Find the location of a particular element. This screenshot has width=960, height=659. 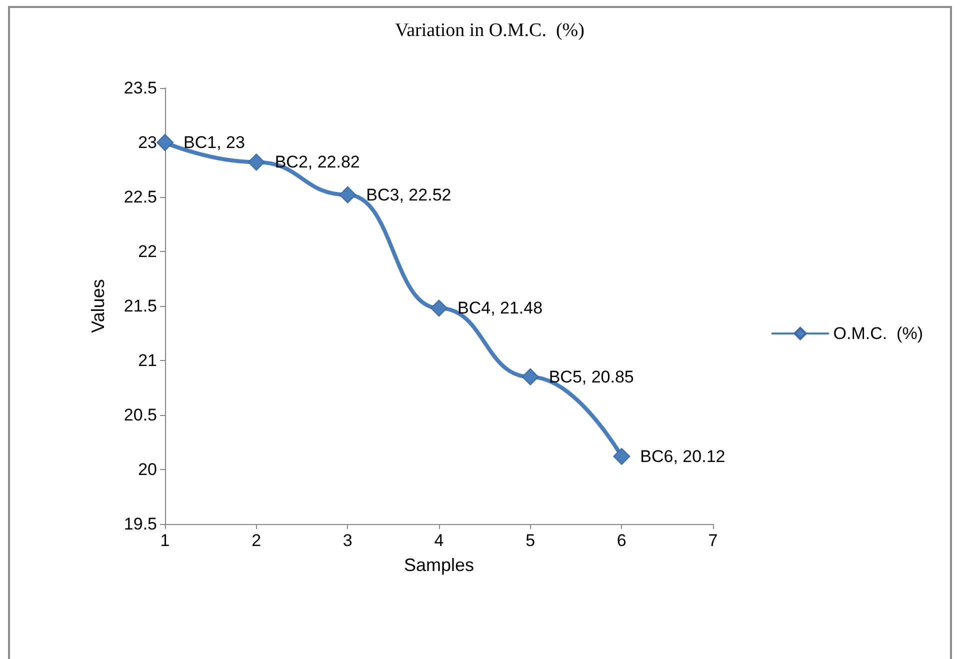

x-tick-label: 2 is located at coordinates (257, 540).